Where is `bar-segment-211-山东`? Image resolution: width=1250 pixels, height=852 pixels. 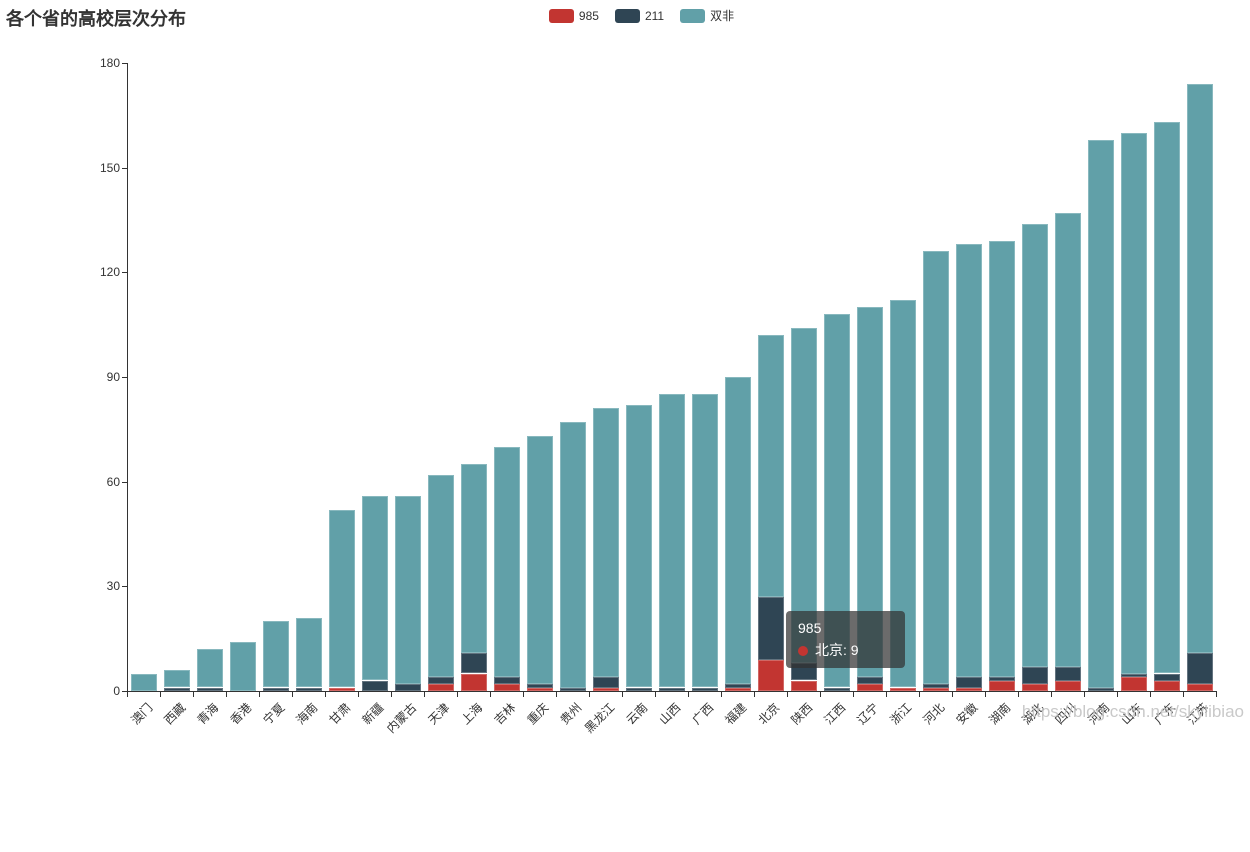
bar-segment-211-山东 is located at coordinates (1133, 675).